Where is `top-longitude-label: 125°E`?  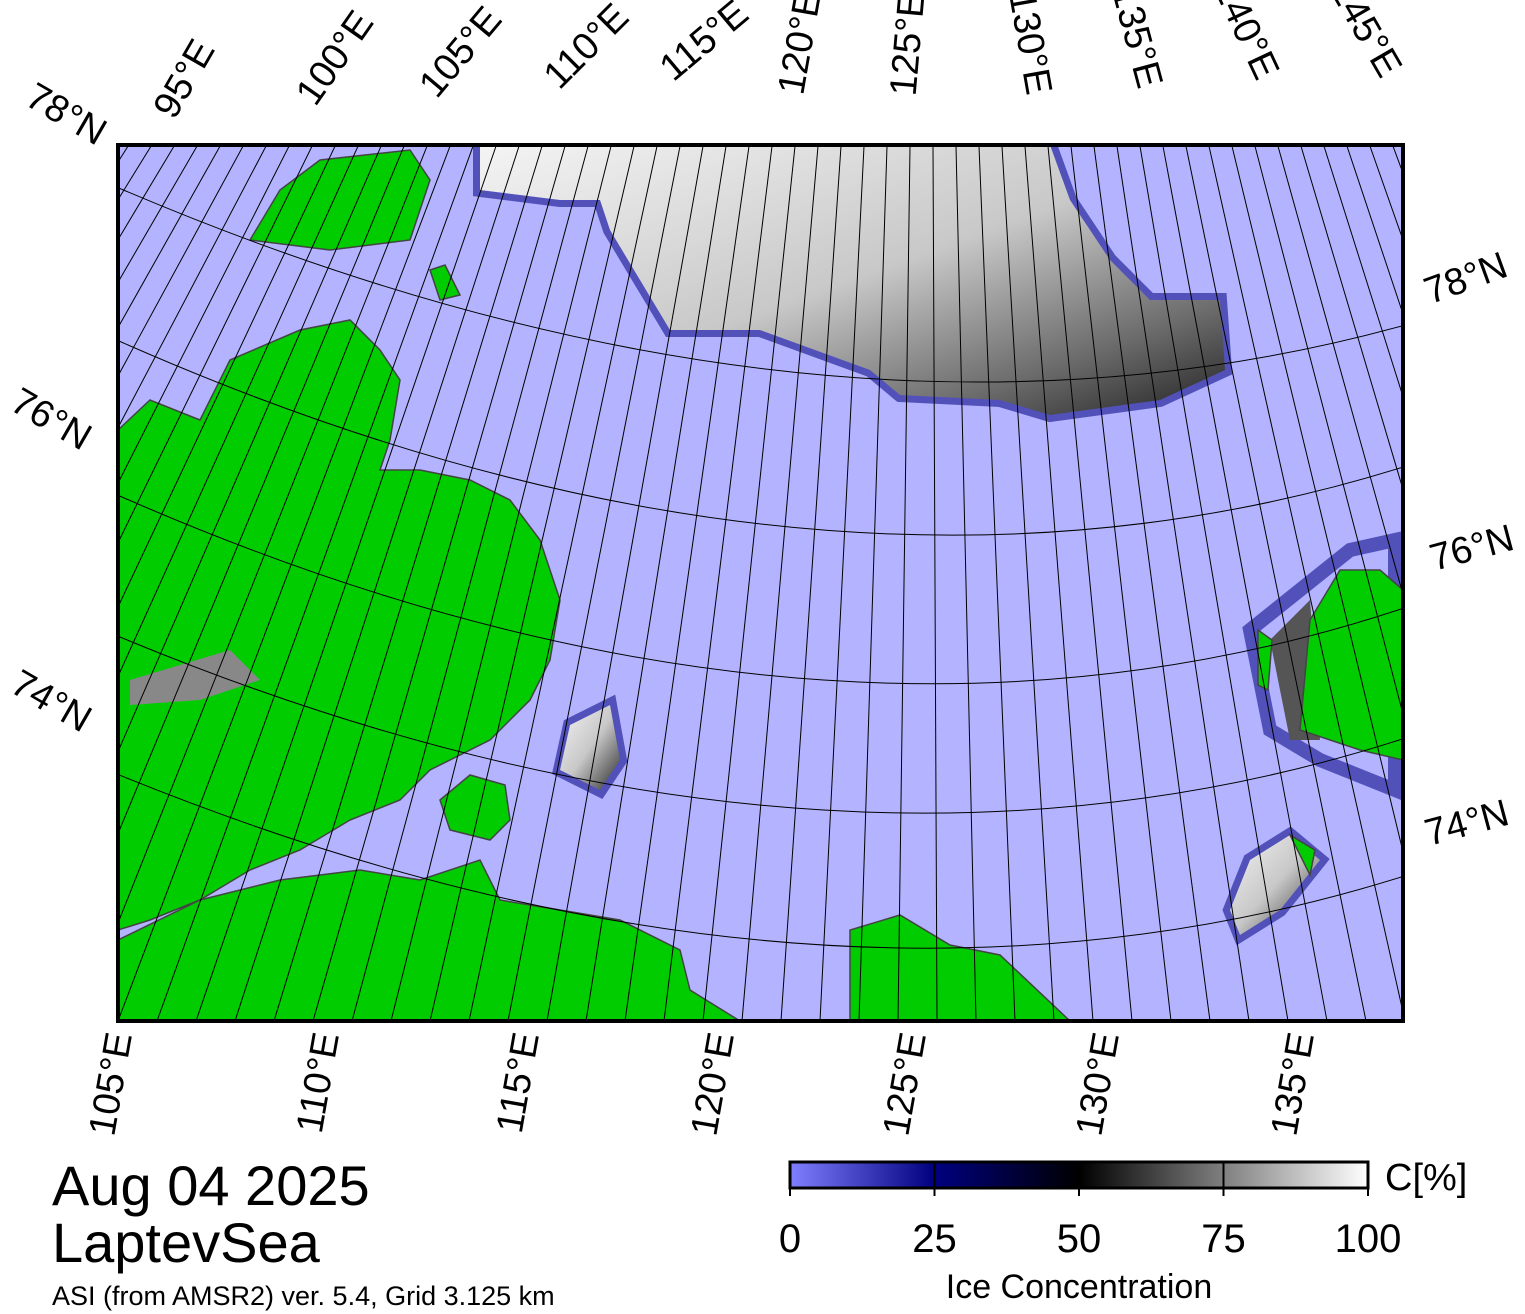 top-longitude-label: 125°E is located at coordinates (908, 49).